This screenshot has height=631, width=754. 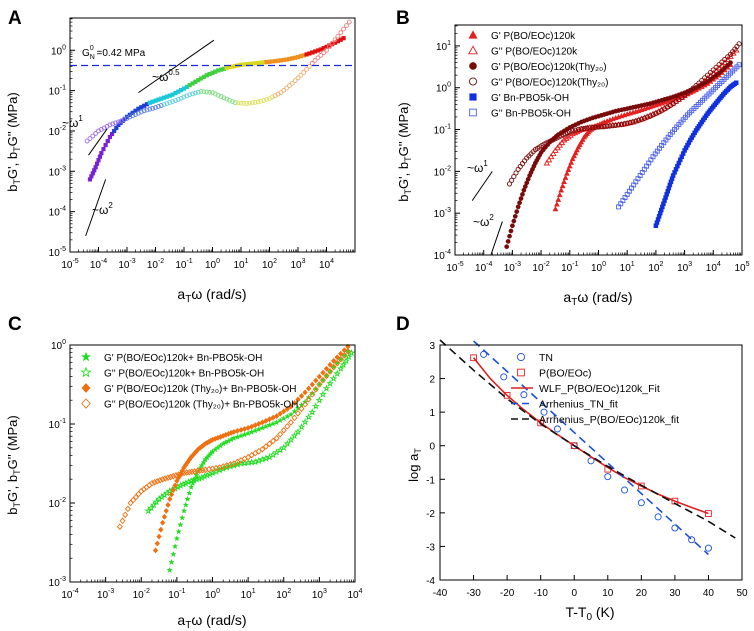 I want to click on y-tick-label: 2, so click(x=432, y=380).